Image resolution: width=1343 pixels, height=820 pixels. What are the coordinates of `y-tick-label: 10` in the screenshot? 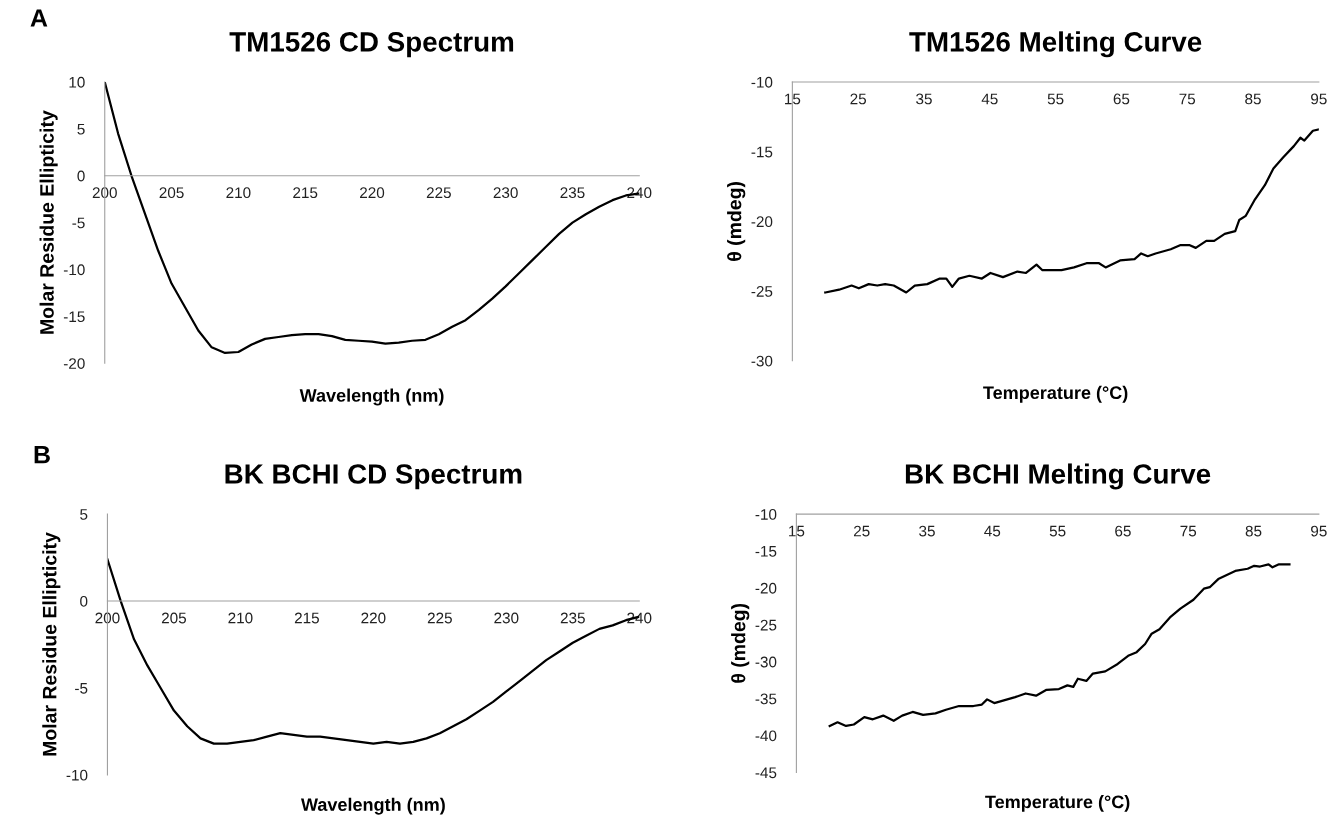 It's located at (77, 82).